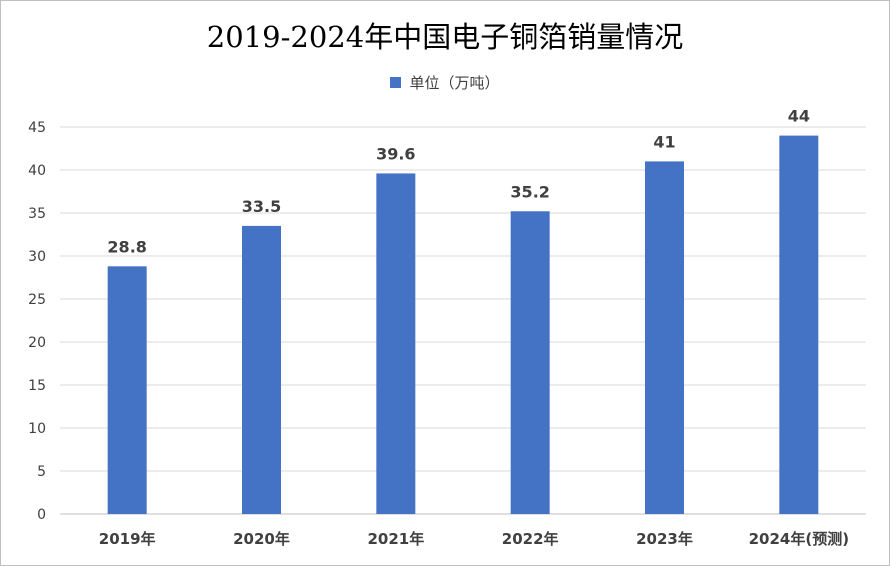 This screenshot has width=890, height=566. I want to click on y-tick-label: 5, so click(41, 472).